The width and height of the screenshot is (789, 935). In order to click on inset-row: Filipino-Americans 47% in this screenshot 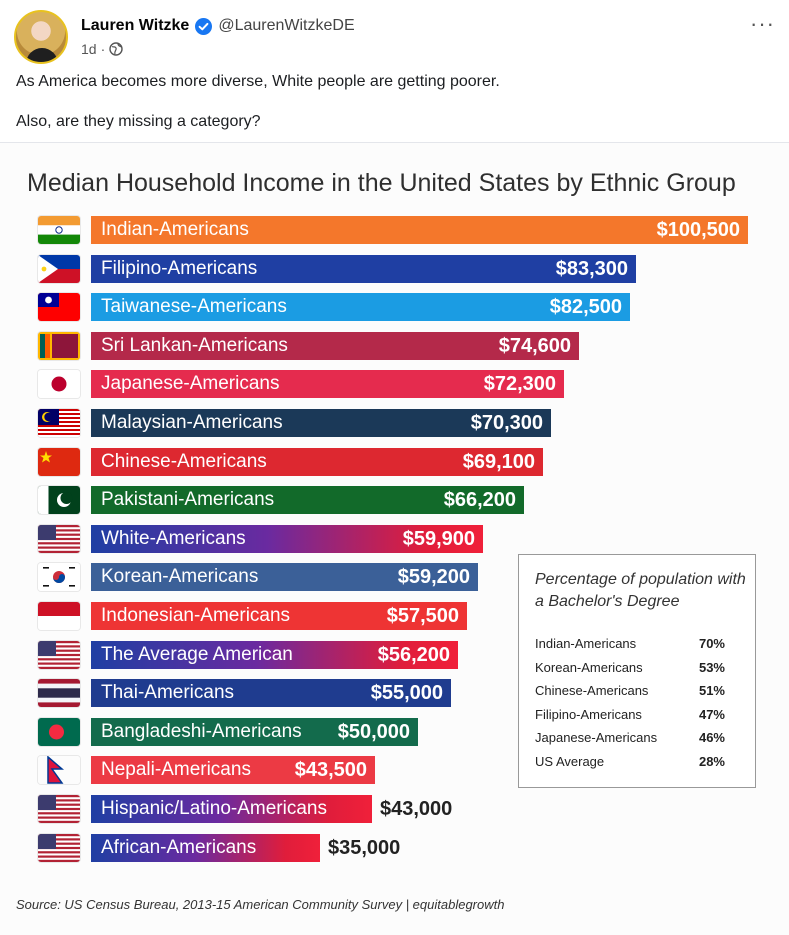, I will do `click(630, 715)`.